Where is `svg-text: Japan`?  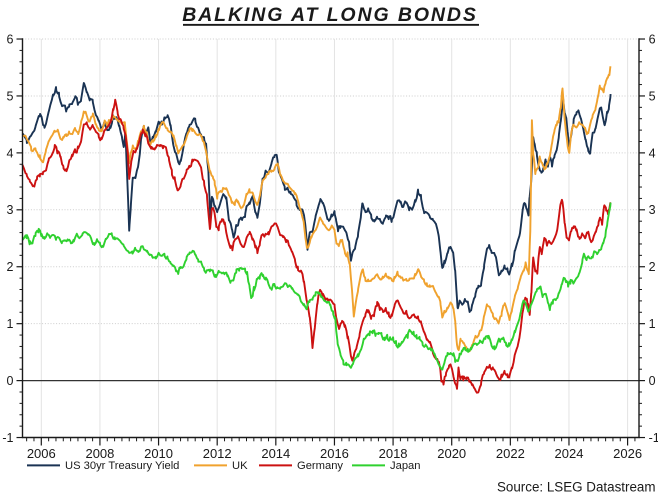
svg-text: Japan is located at coordinates (405, 466).